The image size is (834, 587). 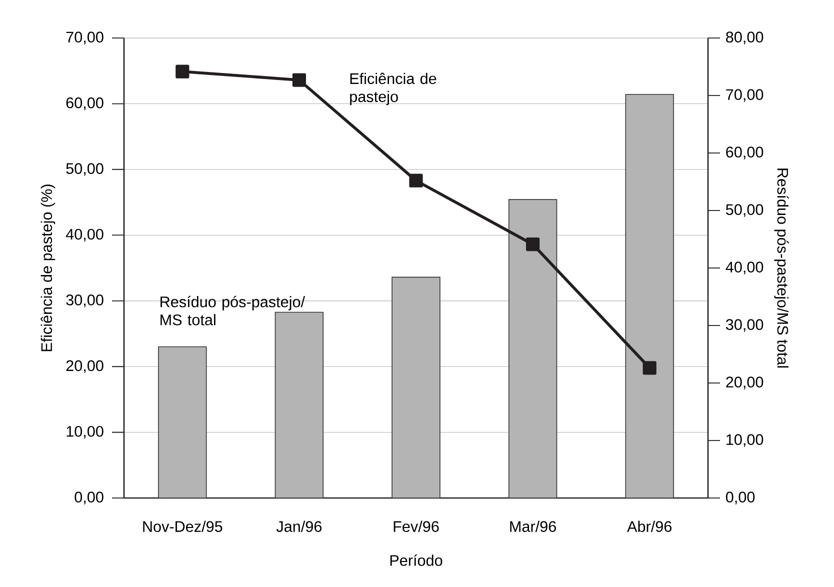 I want to click on y2-tick-label: 30,00, so click(x=745, y=325).